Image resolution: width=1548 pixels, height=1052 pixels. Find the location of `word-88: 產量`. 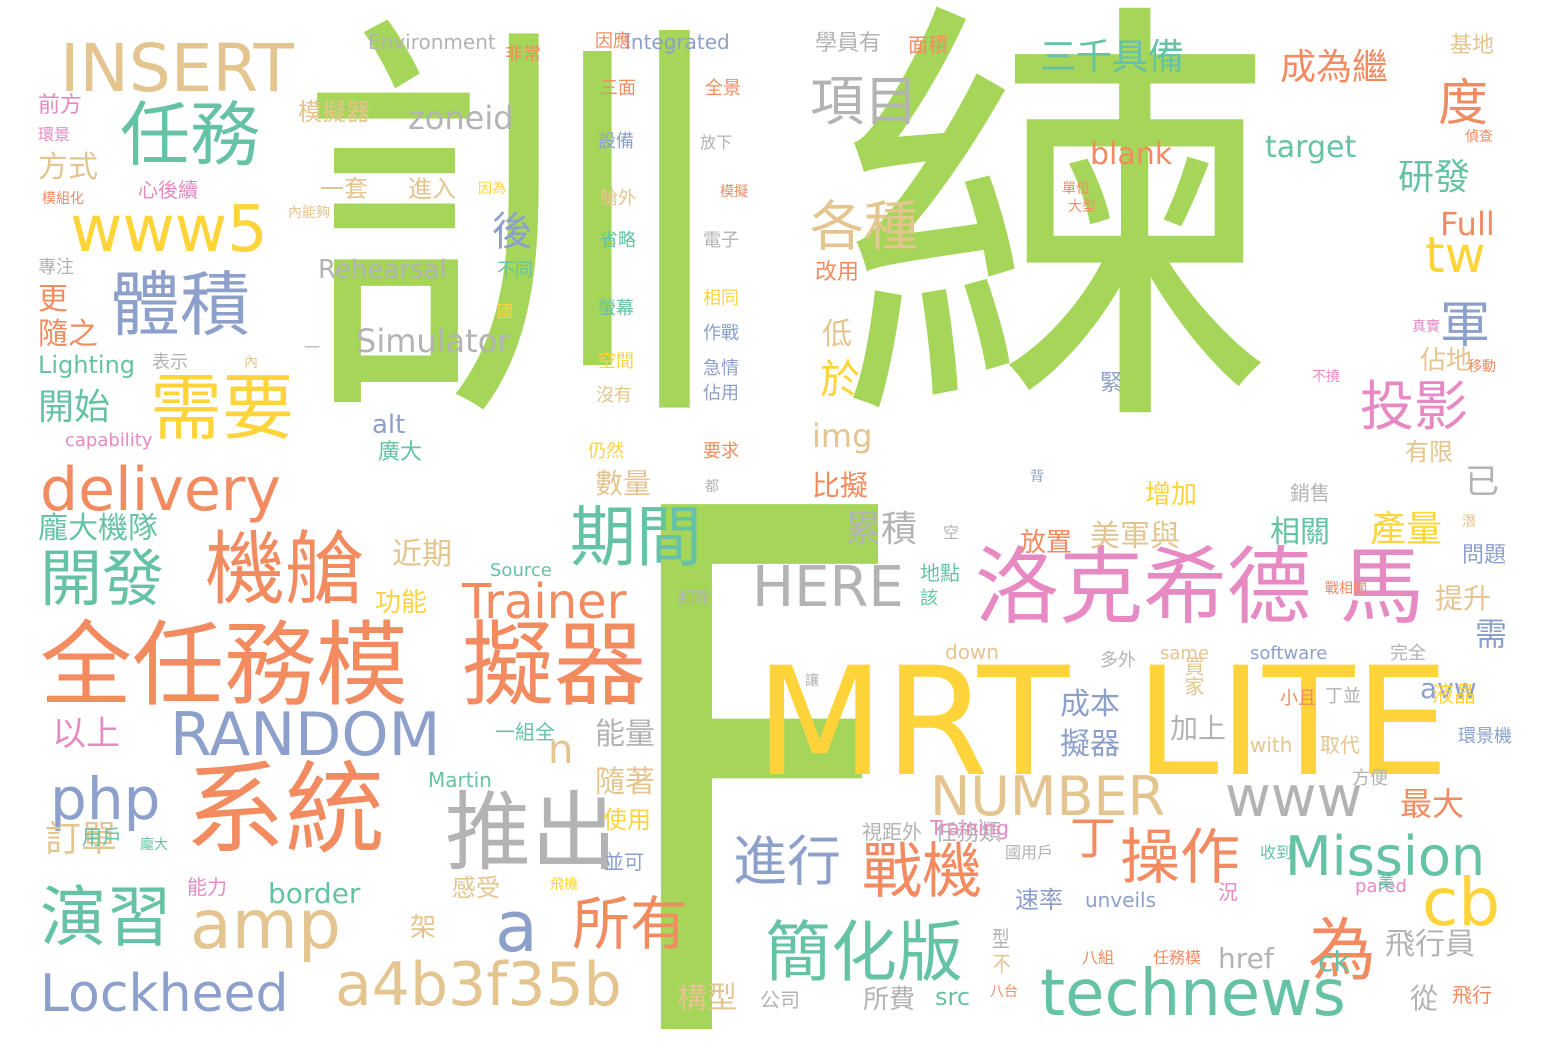

word-88: 產量 is located at coordinates (1406, 529).